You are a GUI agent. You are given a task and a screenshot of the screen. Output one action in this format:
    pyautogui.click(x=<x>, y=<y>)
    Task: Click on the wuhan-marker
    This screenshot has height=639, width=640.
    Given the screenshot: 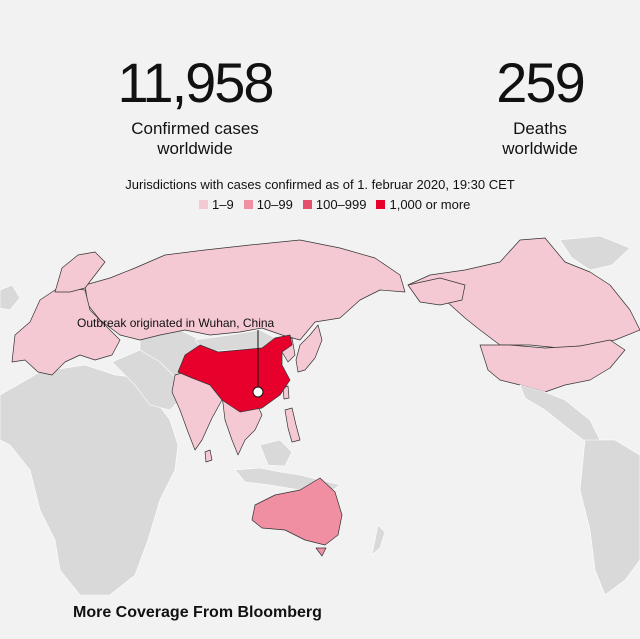 What is the action you would take?
    pyautogui.click(x=258, y=392)
    